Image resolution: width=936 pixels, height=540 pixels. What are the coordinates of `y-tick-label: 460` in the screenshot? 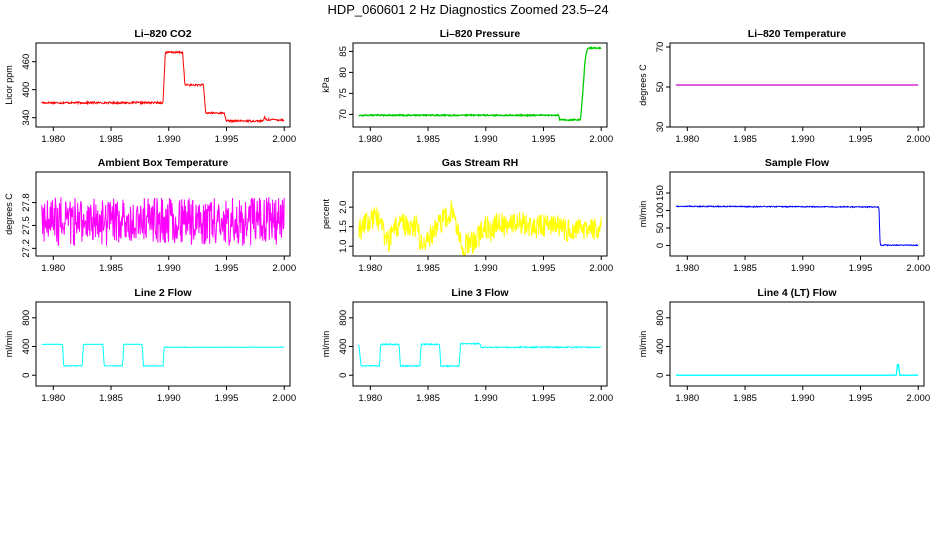 It's located at (26, 62).